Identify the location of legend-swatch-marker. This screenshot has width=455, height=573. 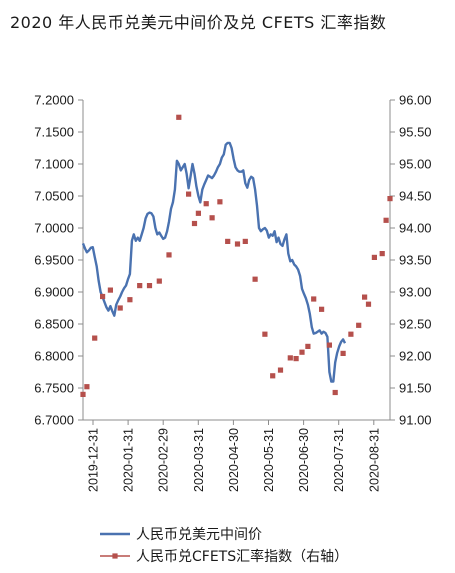
(115, 556).